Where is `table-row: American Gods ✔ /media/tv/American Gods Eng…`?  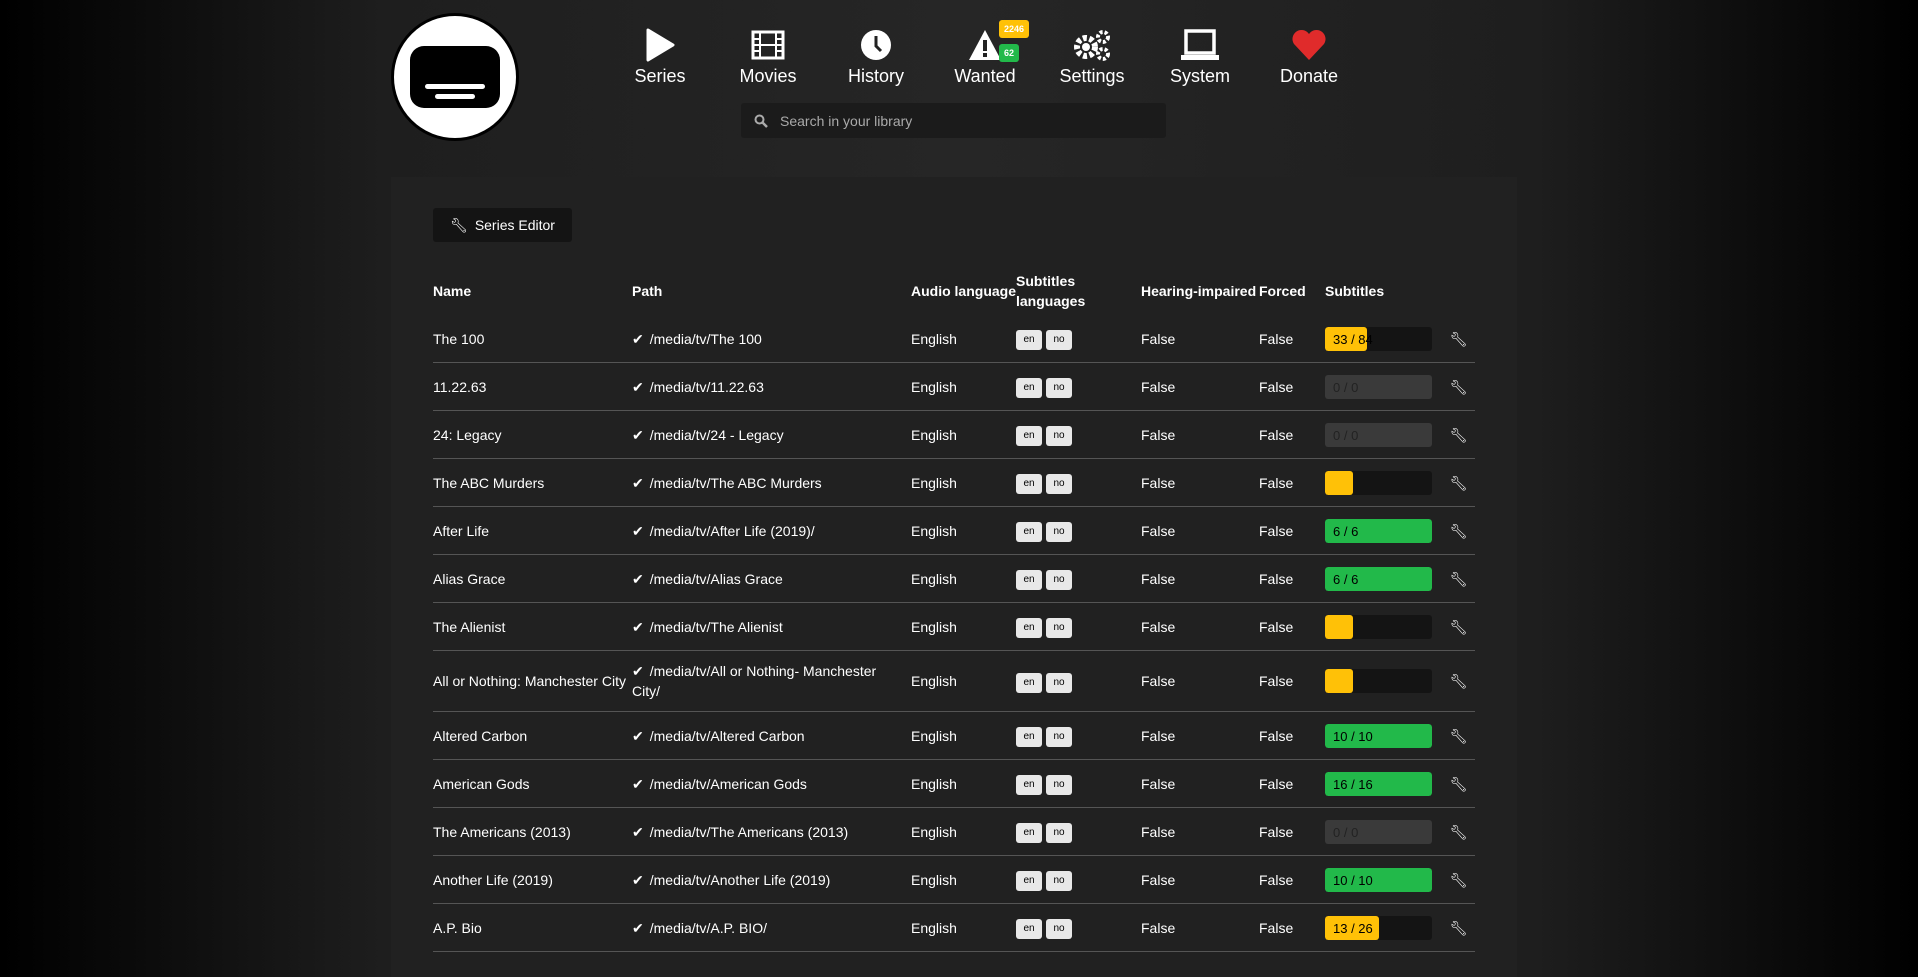
table-row: American Gods ✔ /media/tv/American Gods Eng… is located at coordinates (954, 783).